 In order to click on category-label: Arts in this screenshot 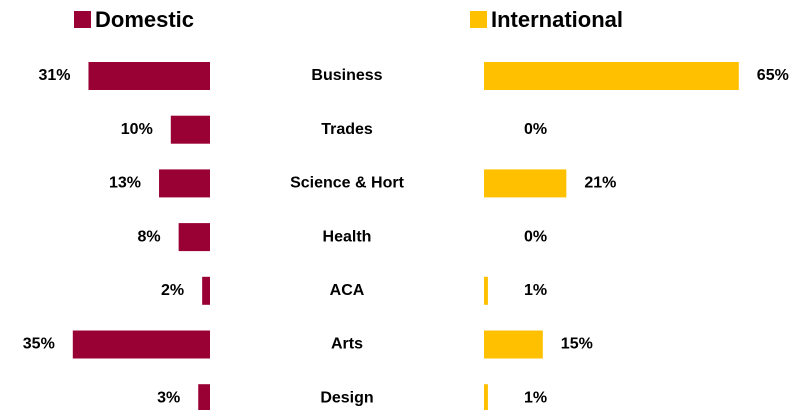, I will do `click(347, 344)`.